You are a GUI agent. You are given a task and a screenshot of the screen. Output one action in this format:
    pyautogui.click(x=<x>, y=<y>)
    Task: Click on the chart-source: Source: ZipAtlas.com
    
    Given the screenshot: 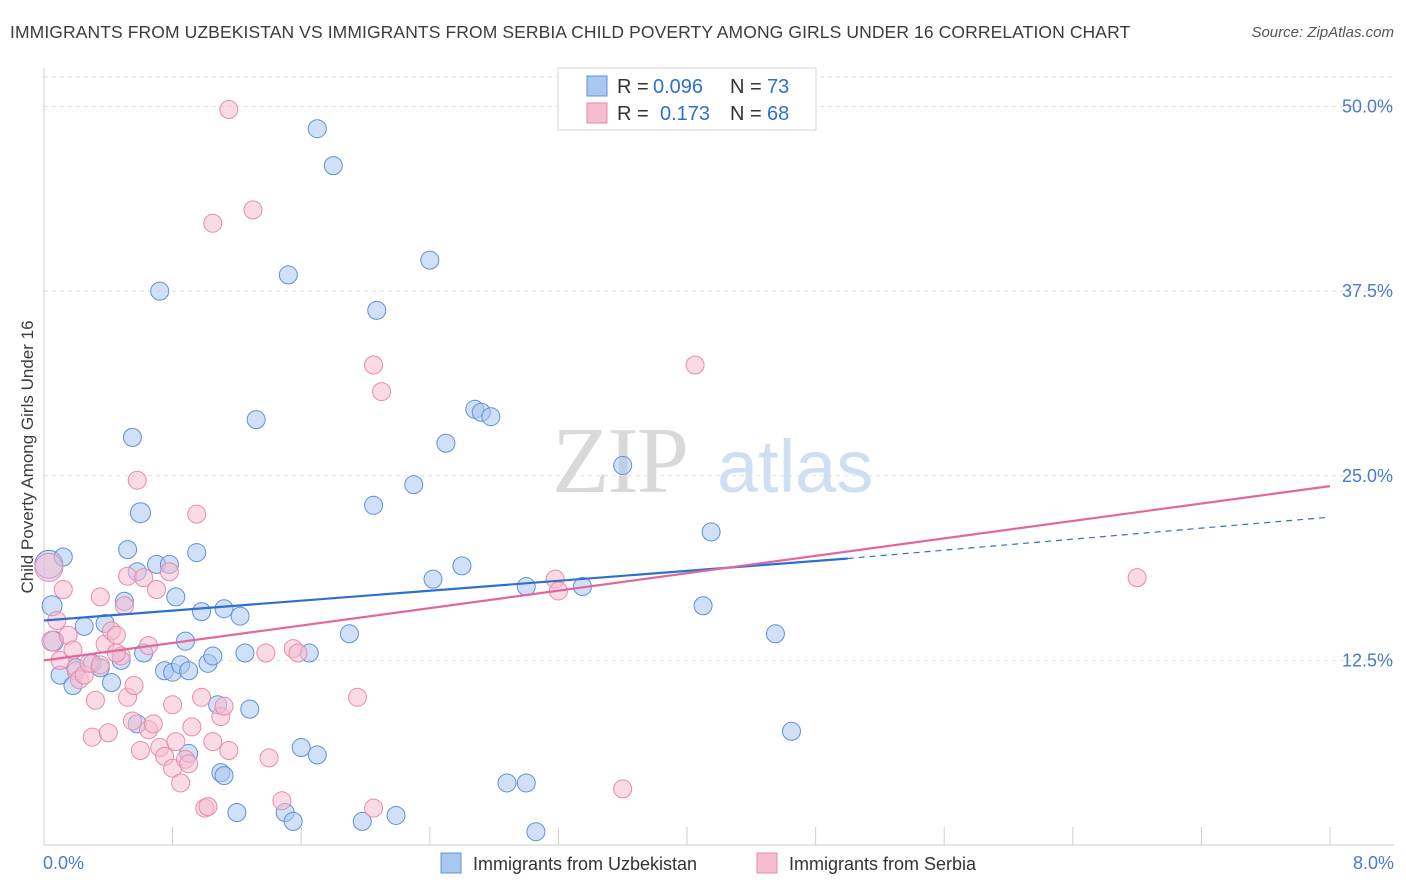 What is the action you would take?
    pyautogui.click(x=1322, y=32)
    